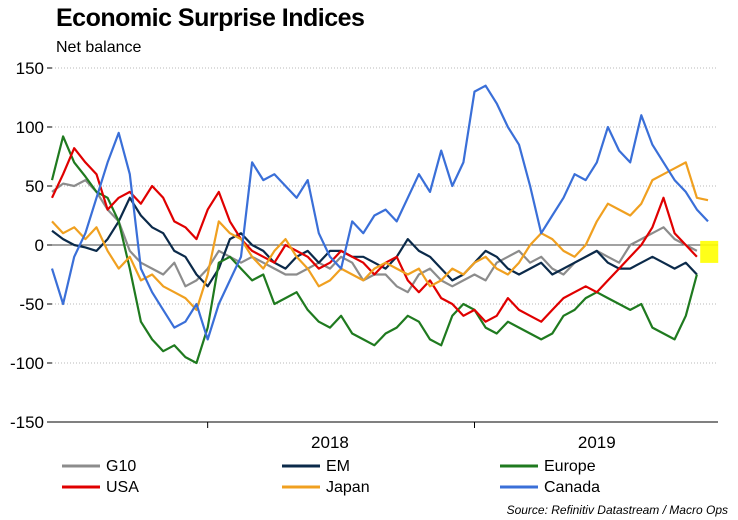 The height and width of the screenshot is (520, 738). Describe the element at coordinates (121, 466) in the screenshot. I see `legend-label: G10` at that location.